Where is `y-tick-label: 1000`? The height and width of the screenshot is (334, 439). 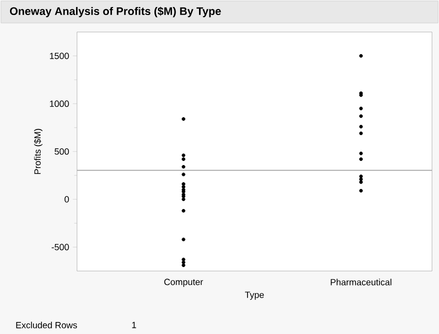
y-tick-label: 1000 is located at coordinates (59, 103).